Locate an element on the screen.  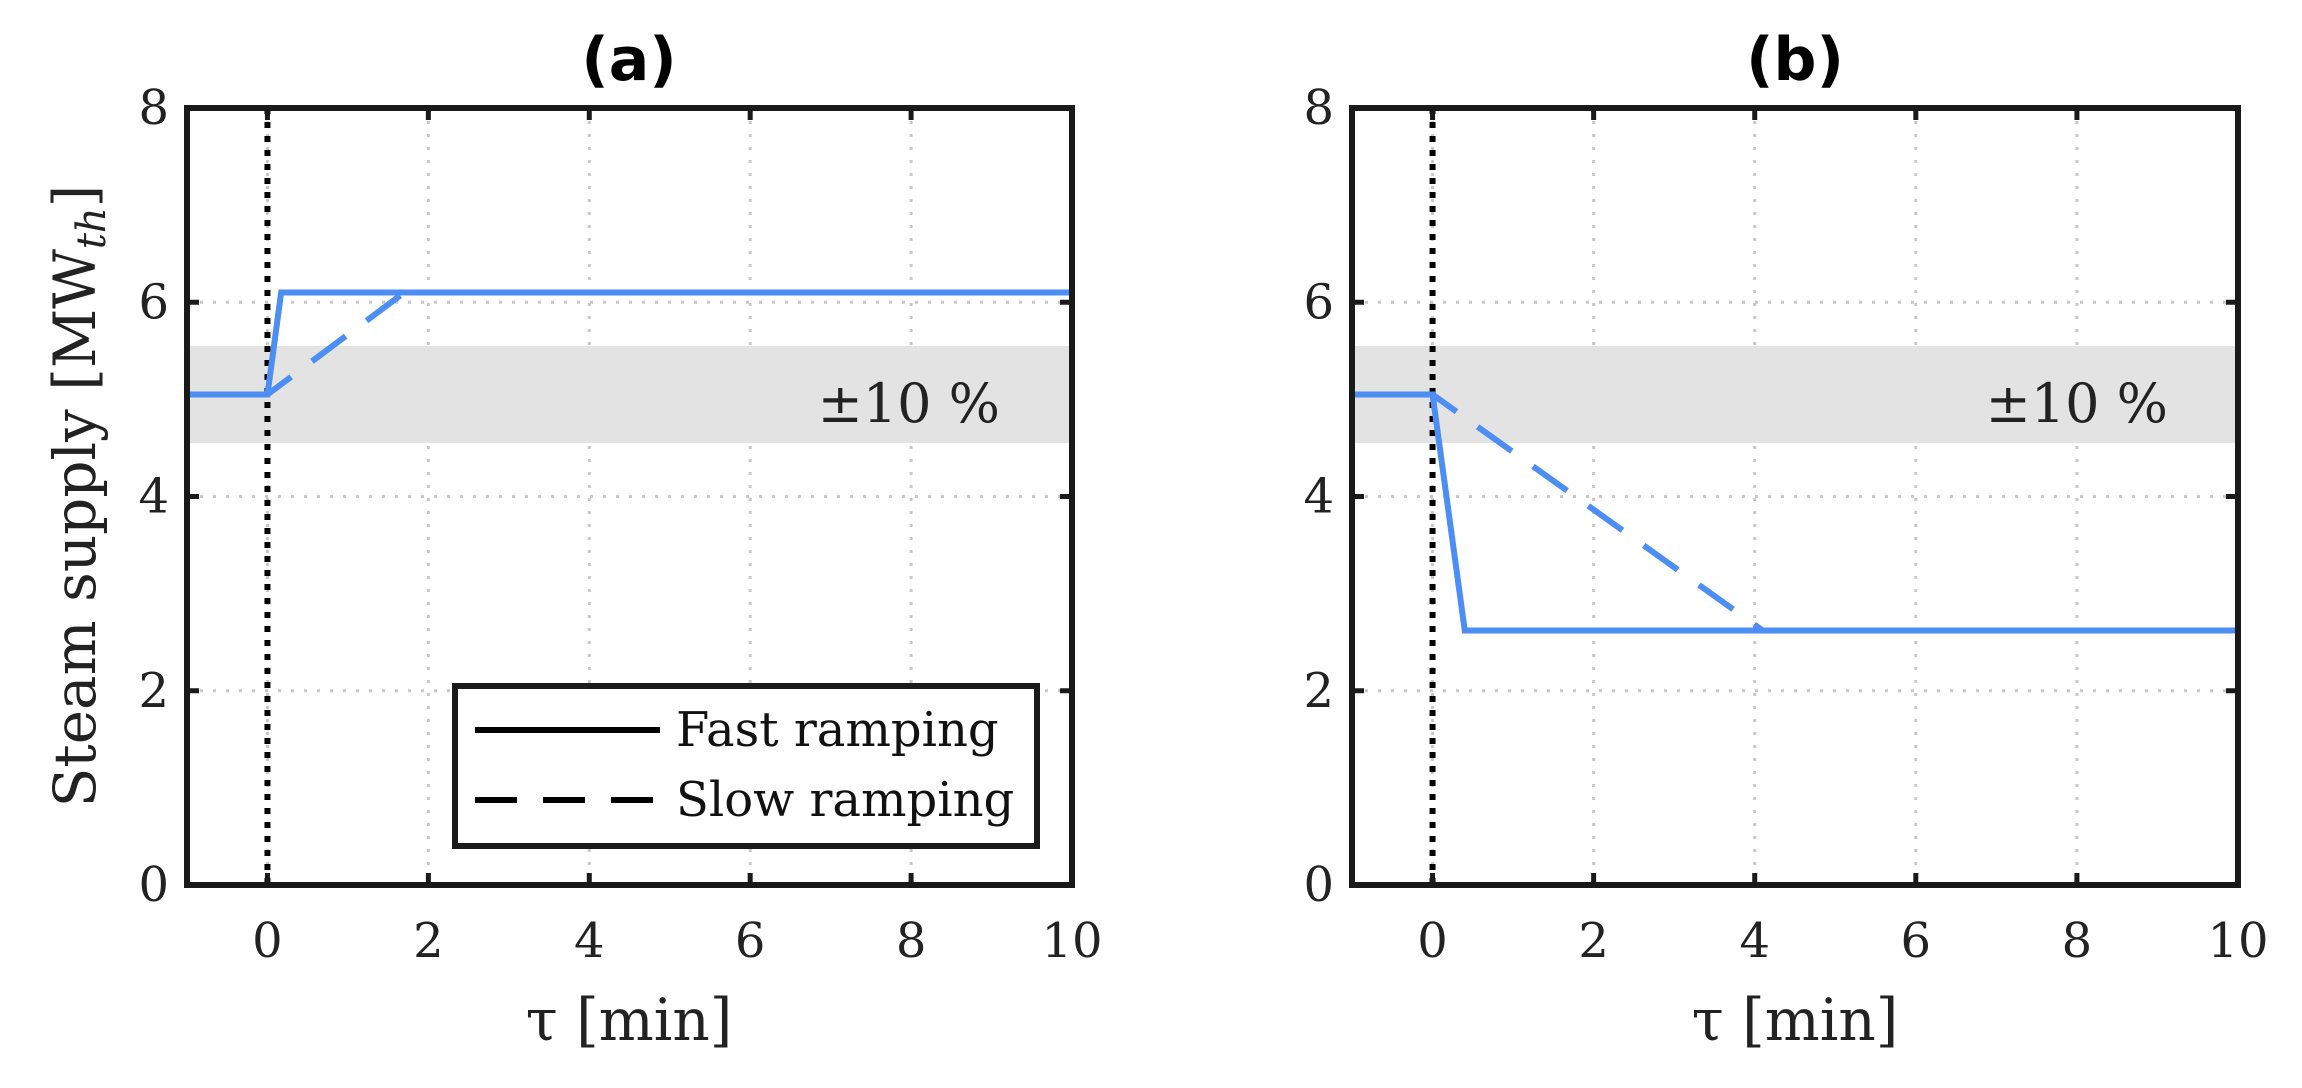
y-axis-label: Steam supply [MWth] is located at coordinates (78, 496).